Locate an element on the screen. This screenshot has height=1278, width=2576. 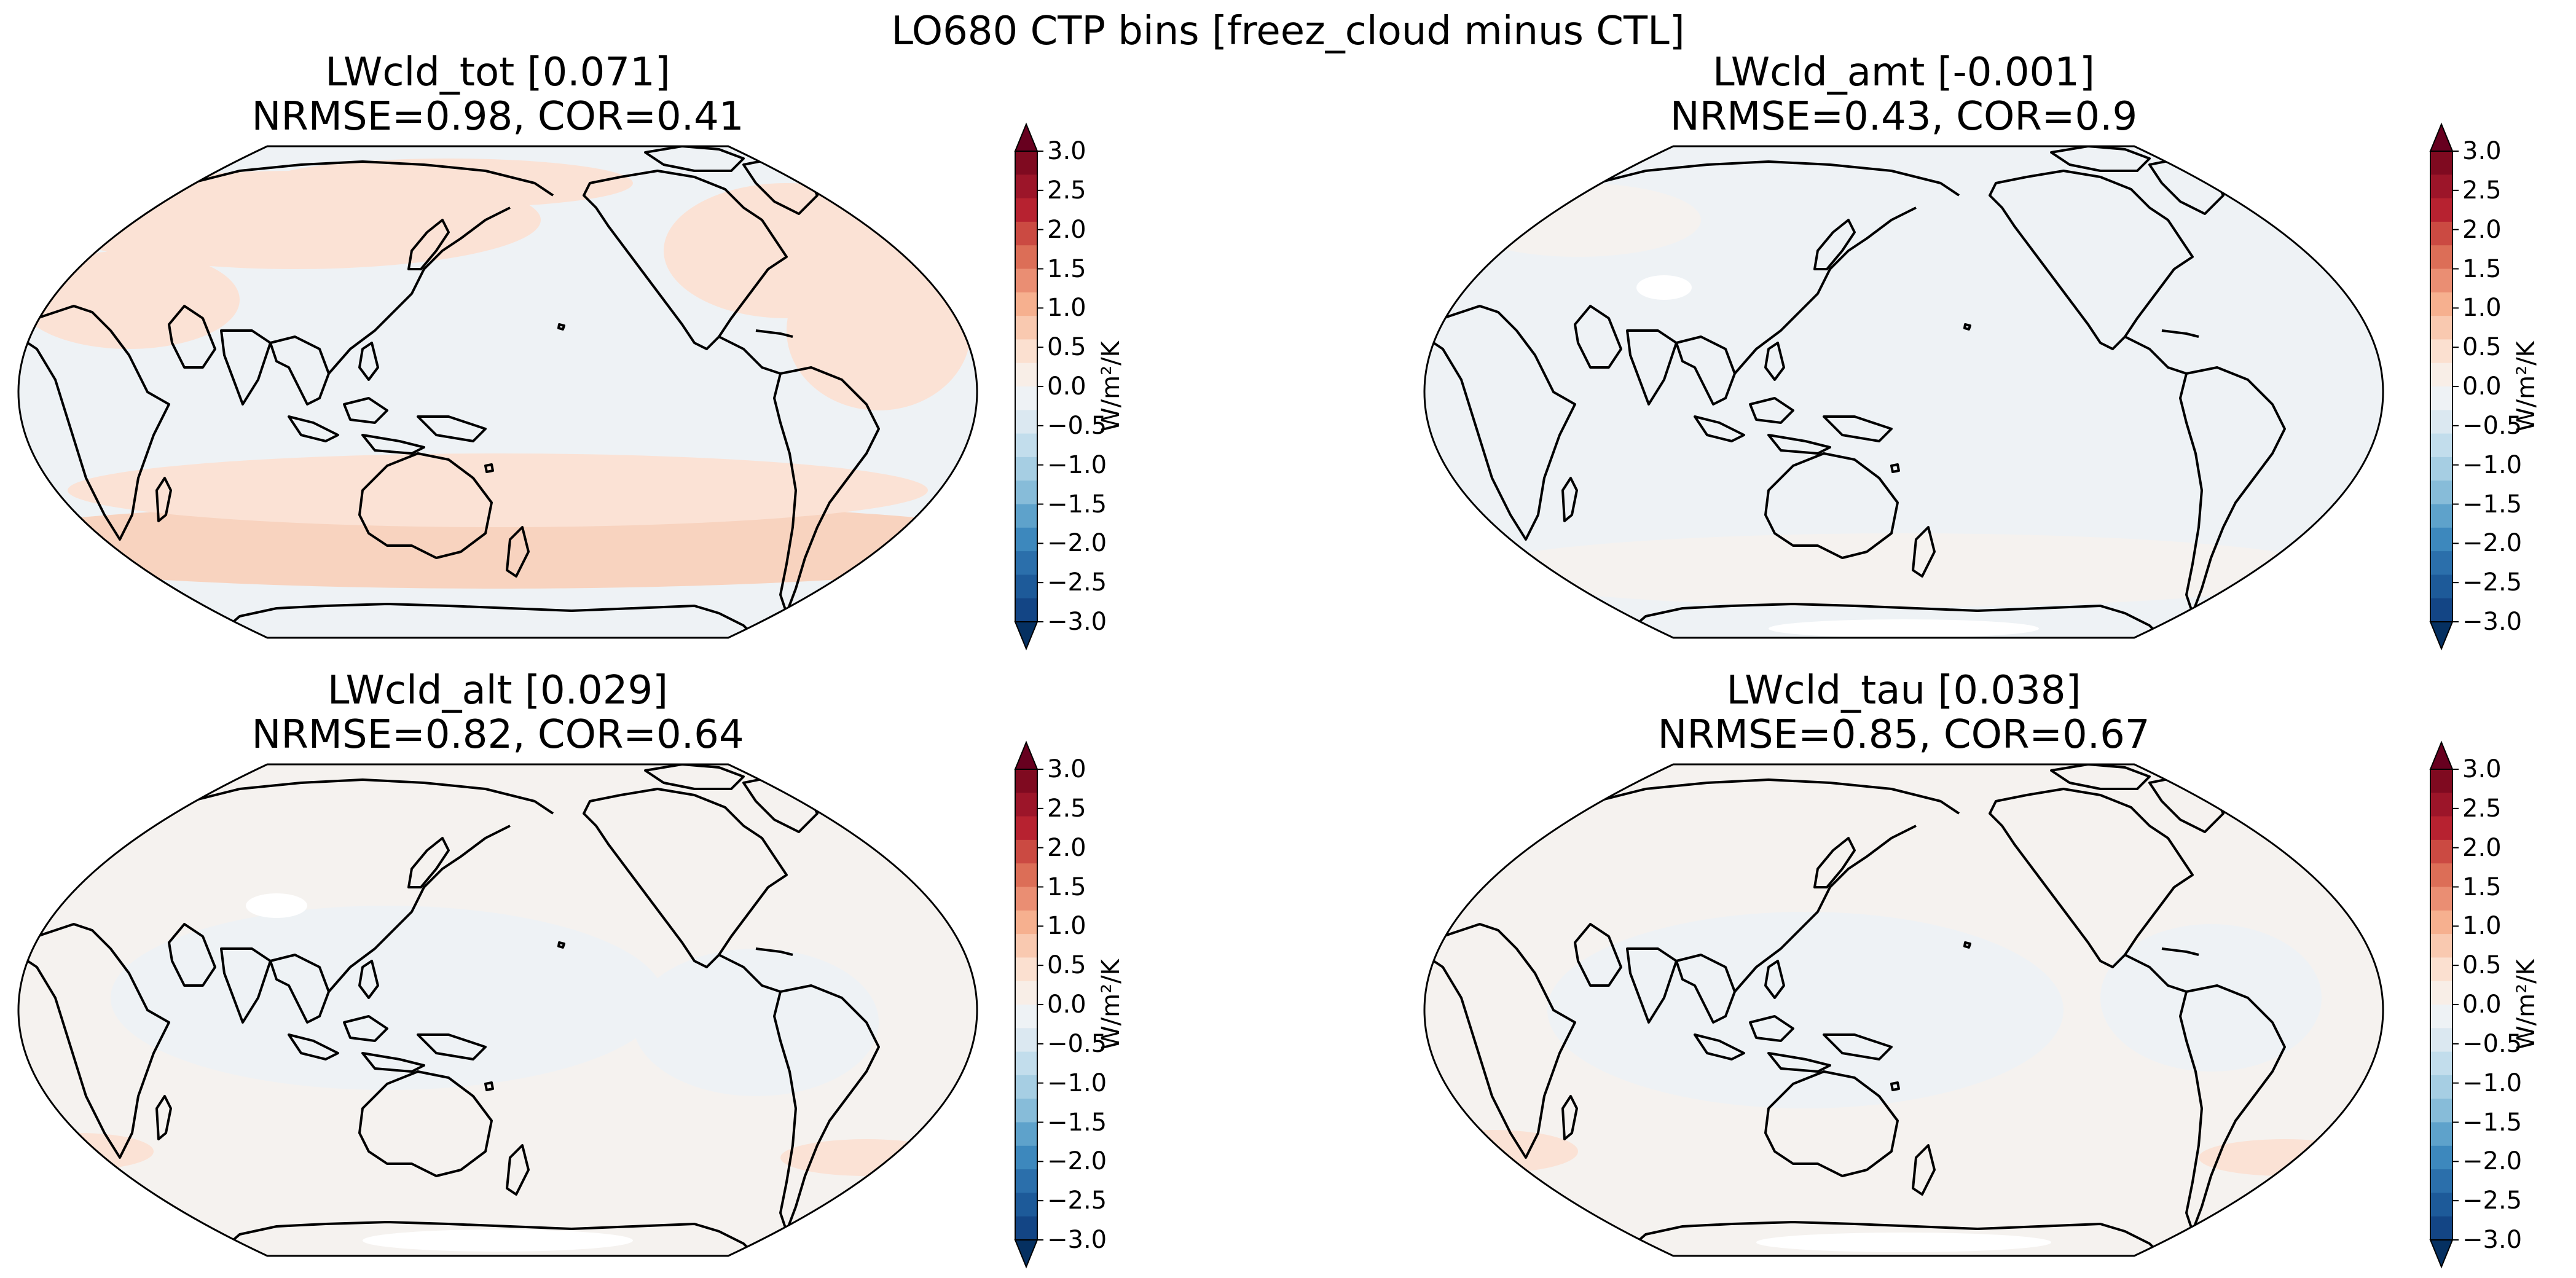
colorbar-tick-label-2-0: 3.0 is located at coordinates (1066, 769).